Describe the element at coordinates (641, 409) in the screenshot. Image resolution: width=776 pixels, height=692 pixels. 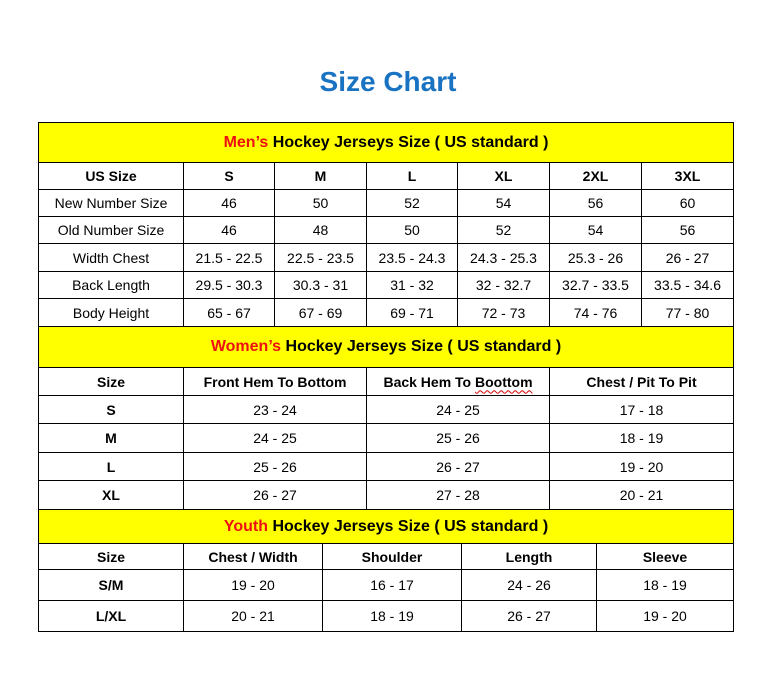
I see `table-cell: 17 - 18` at that location.